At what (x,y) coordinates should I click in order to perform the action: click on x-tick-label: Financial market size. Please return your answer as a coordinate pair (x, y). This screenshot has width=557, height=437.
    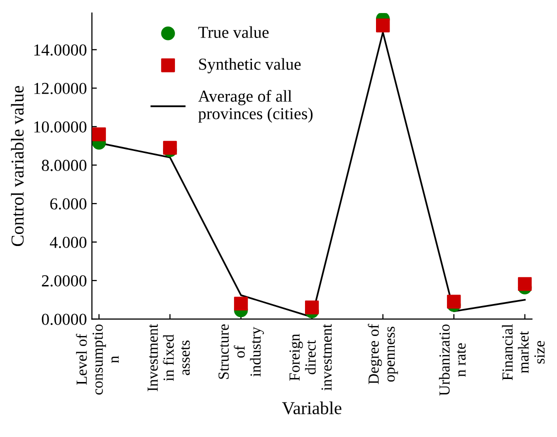
    Looking at the image, I should click on (523, 352).